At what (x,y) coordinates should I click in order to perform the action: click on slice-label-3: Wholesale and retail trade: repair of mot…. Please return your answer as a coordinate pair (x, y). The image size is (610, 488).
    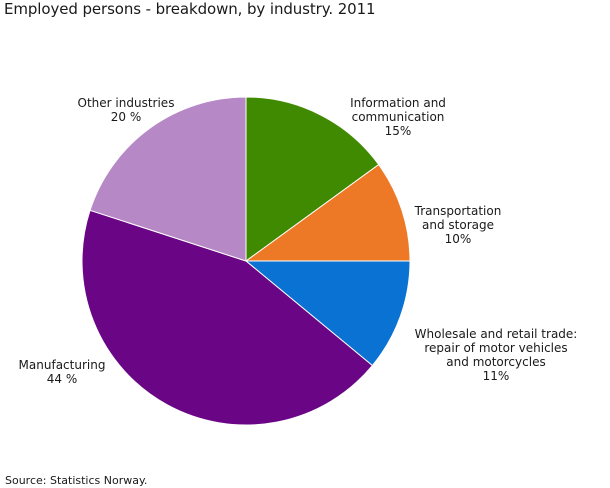
    Looking at the image, I should click on (496, 355).